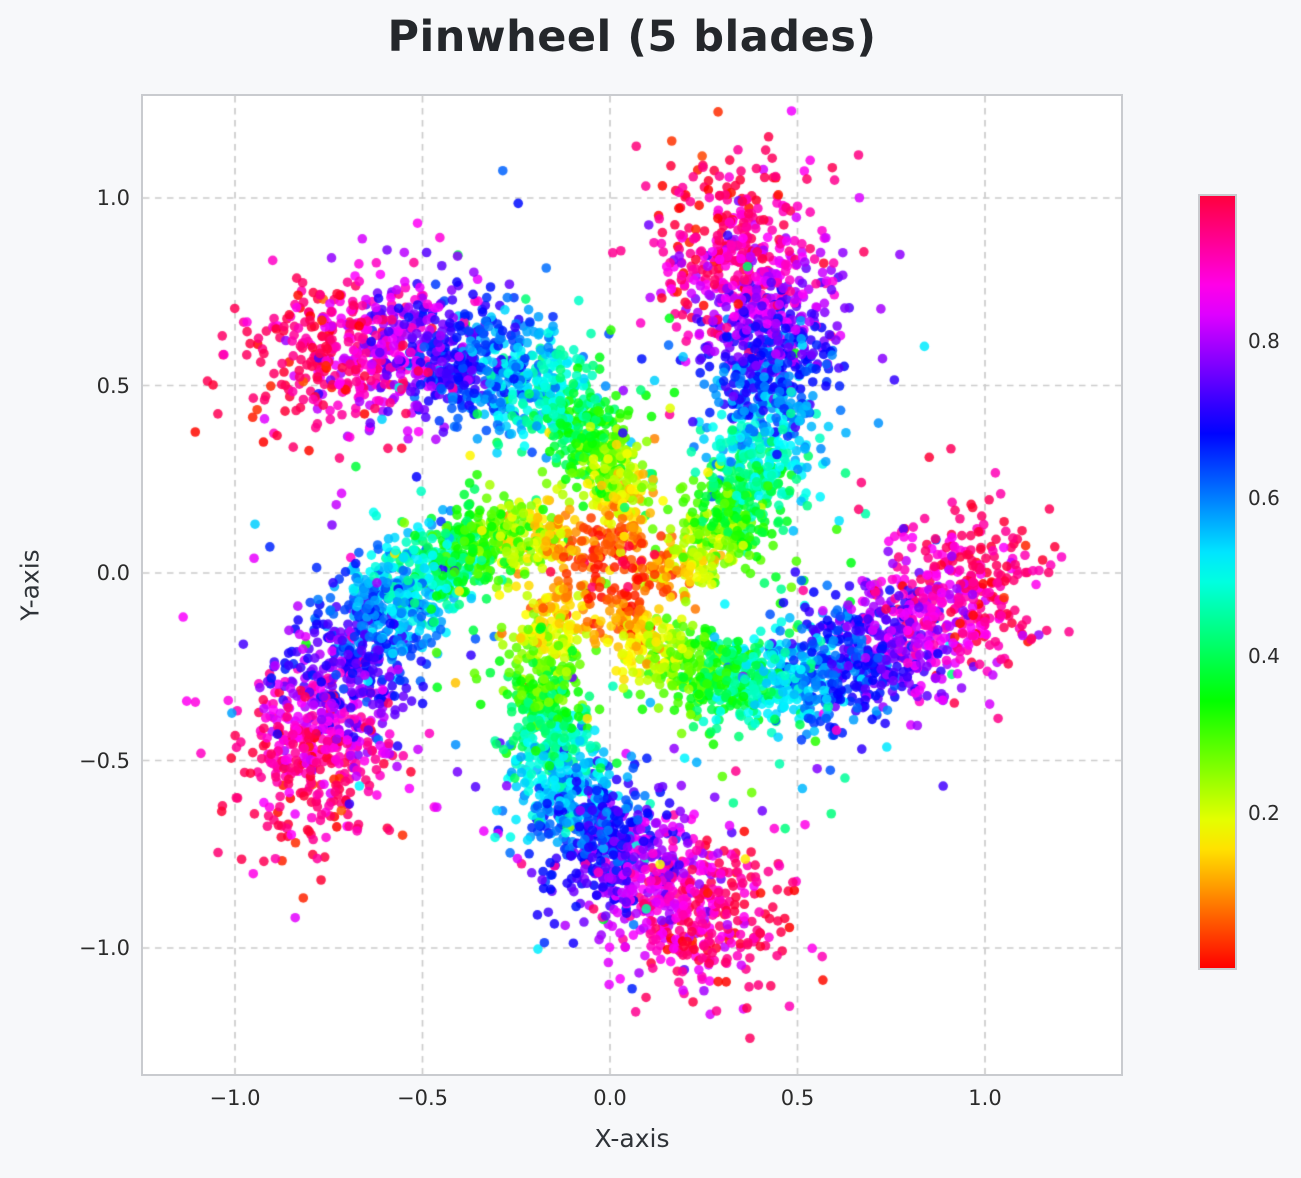 The width and height of the screenshot is (1301, 1178). What do you see at coordinates (632, 1138) in the screenshot?
I see `x-axis-label: X-axis` at bounding box center [632, 1138].